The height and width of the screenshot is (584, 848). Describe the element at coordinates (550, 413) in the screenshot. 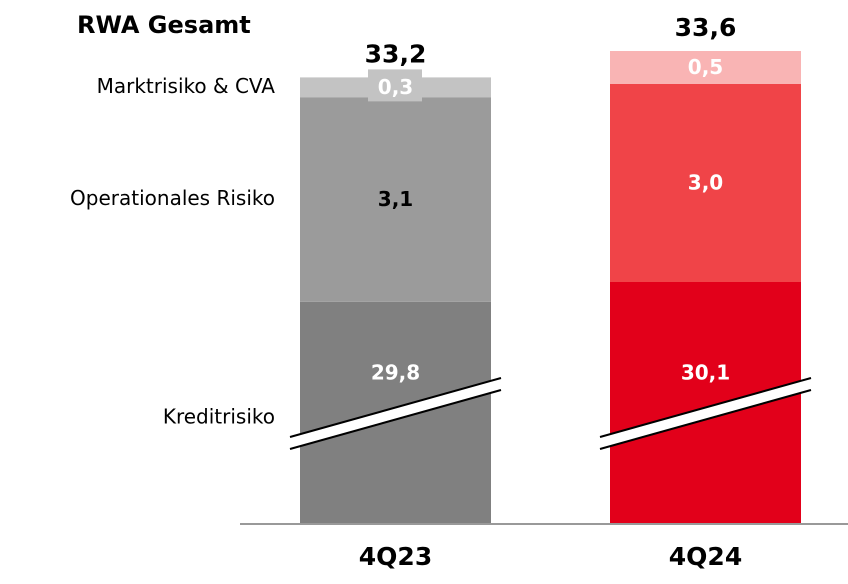

I see `axis-breaks` at that location.